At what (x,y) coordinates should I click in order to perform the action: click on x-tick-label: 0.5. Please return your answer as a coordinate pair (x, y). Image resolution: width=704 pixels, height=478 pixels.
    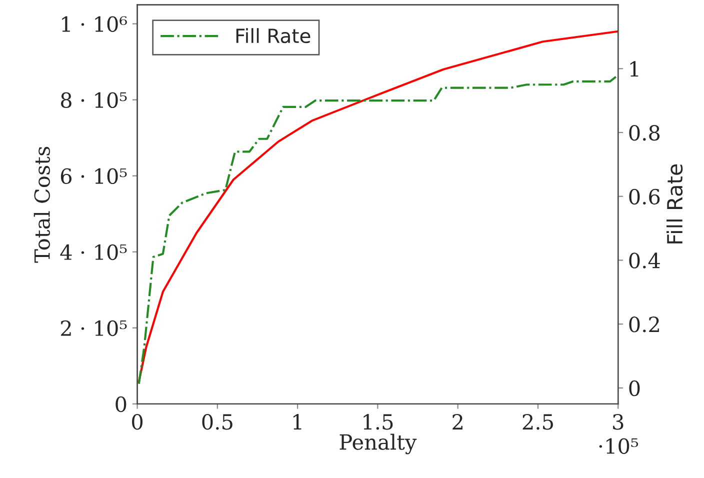
    Looking at the image, I should click on (217, 422).